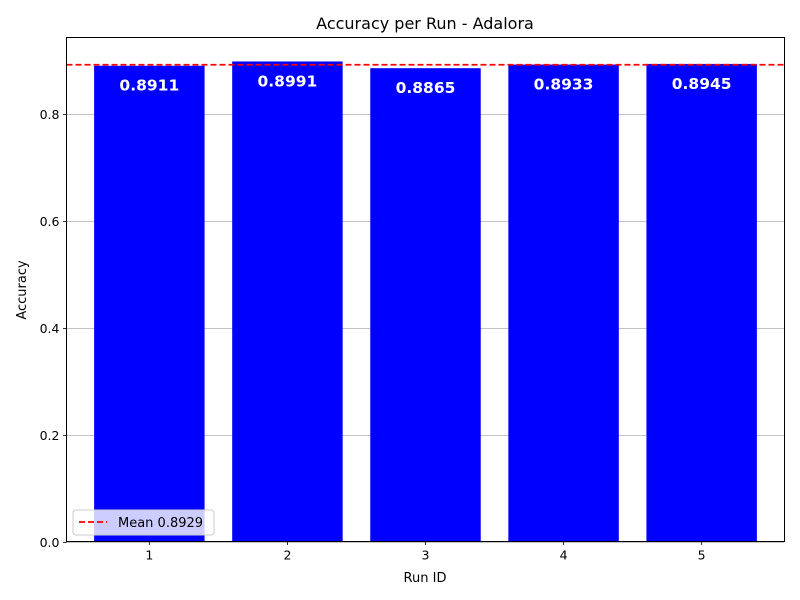  I want to click on x-tick-label: 1, so click(149, 555).